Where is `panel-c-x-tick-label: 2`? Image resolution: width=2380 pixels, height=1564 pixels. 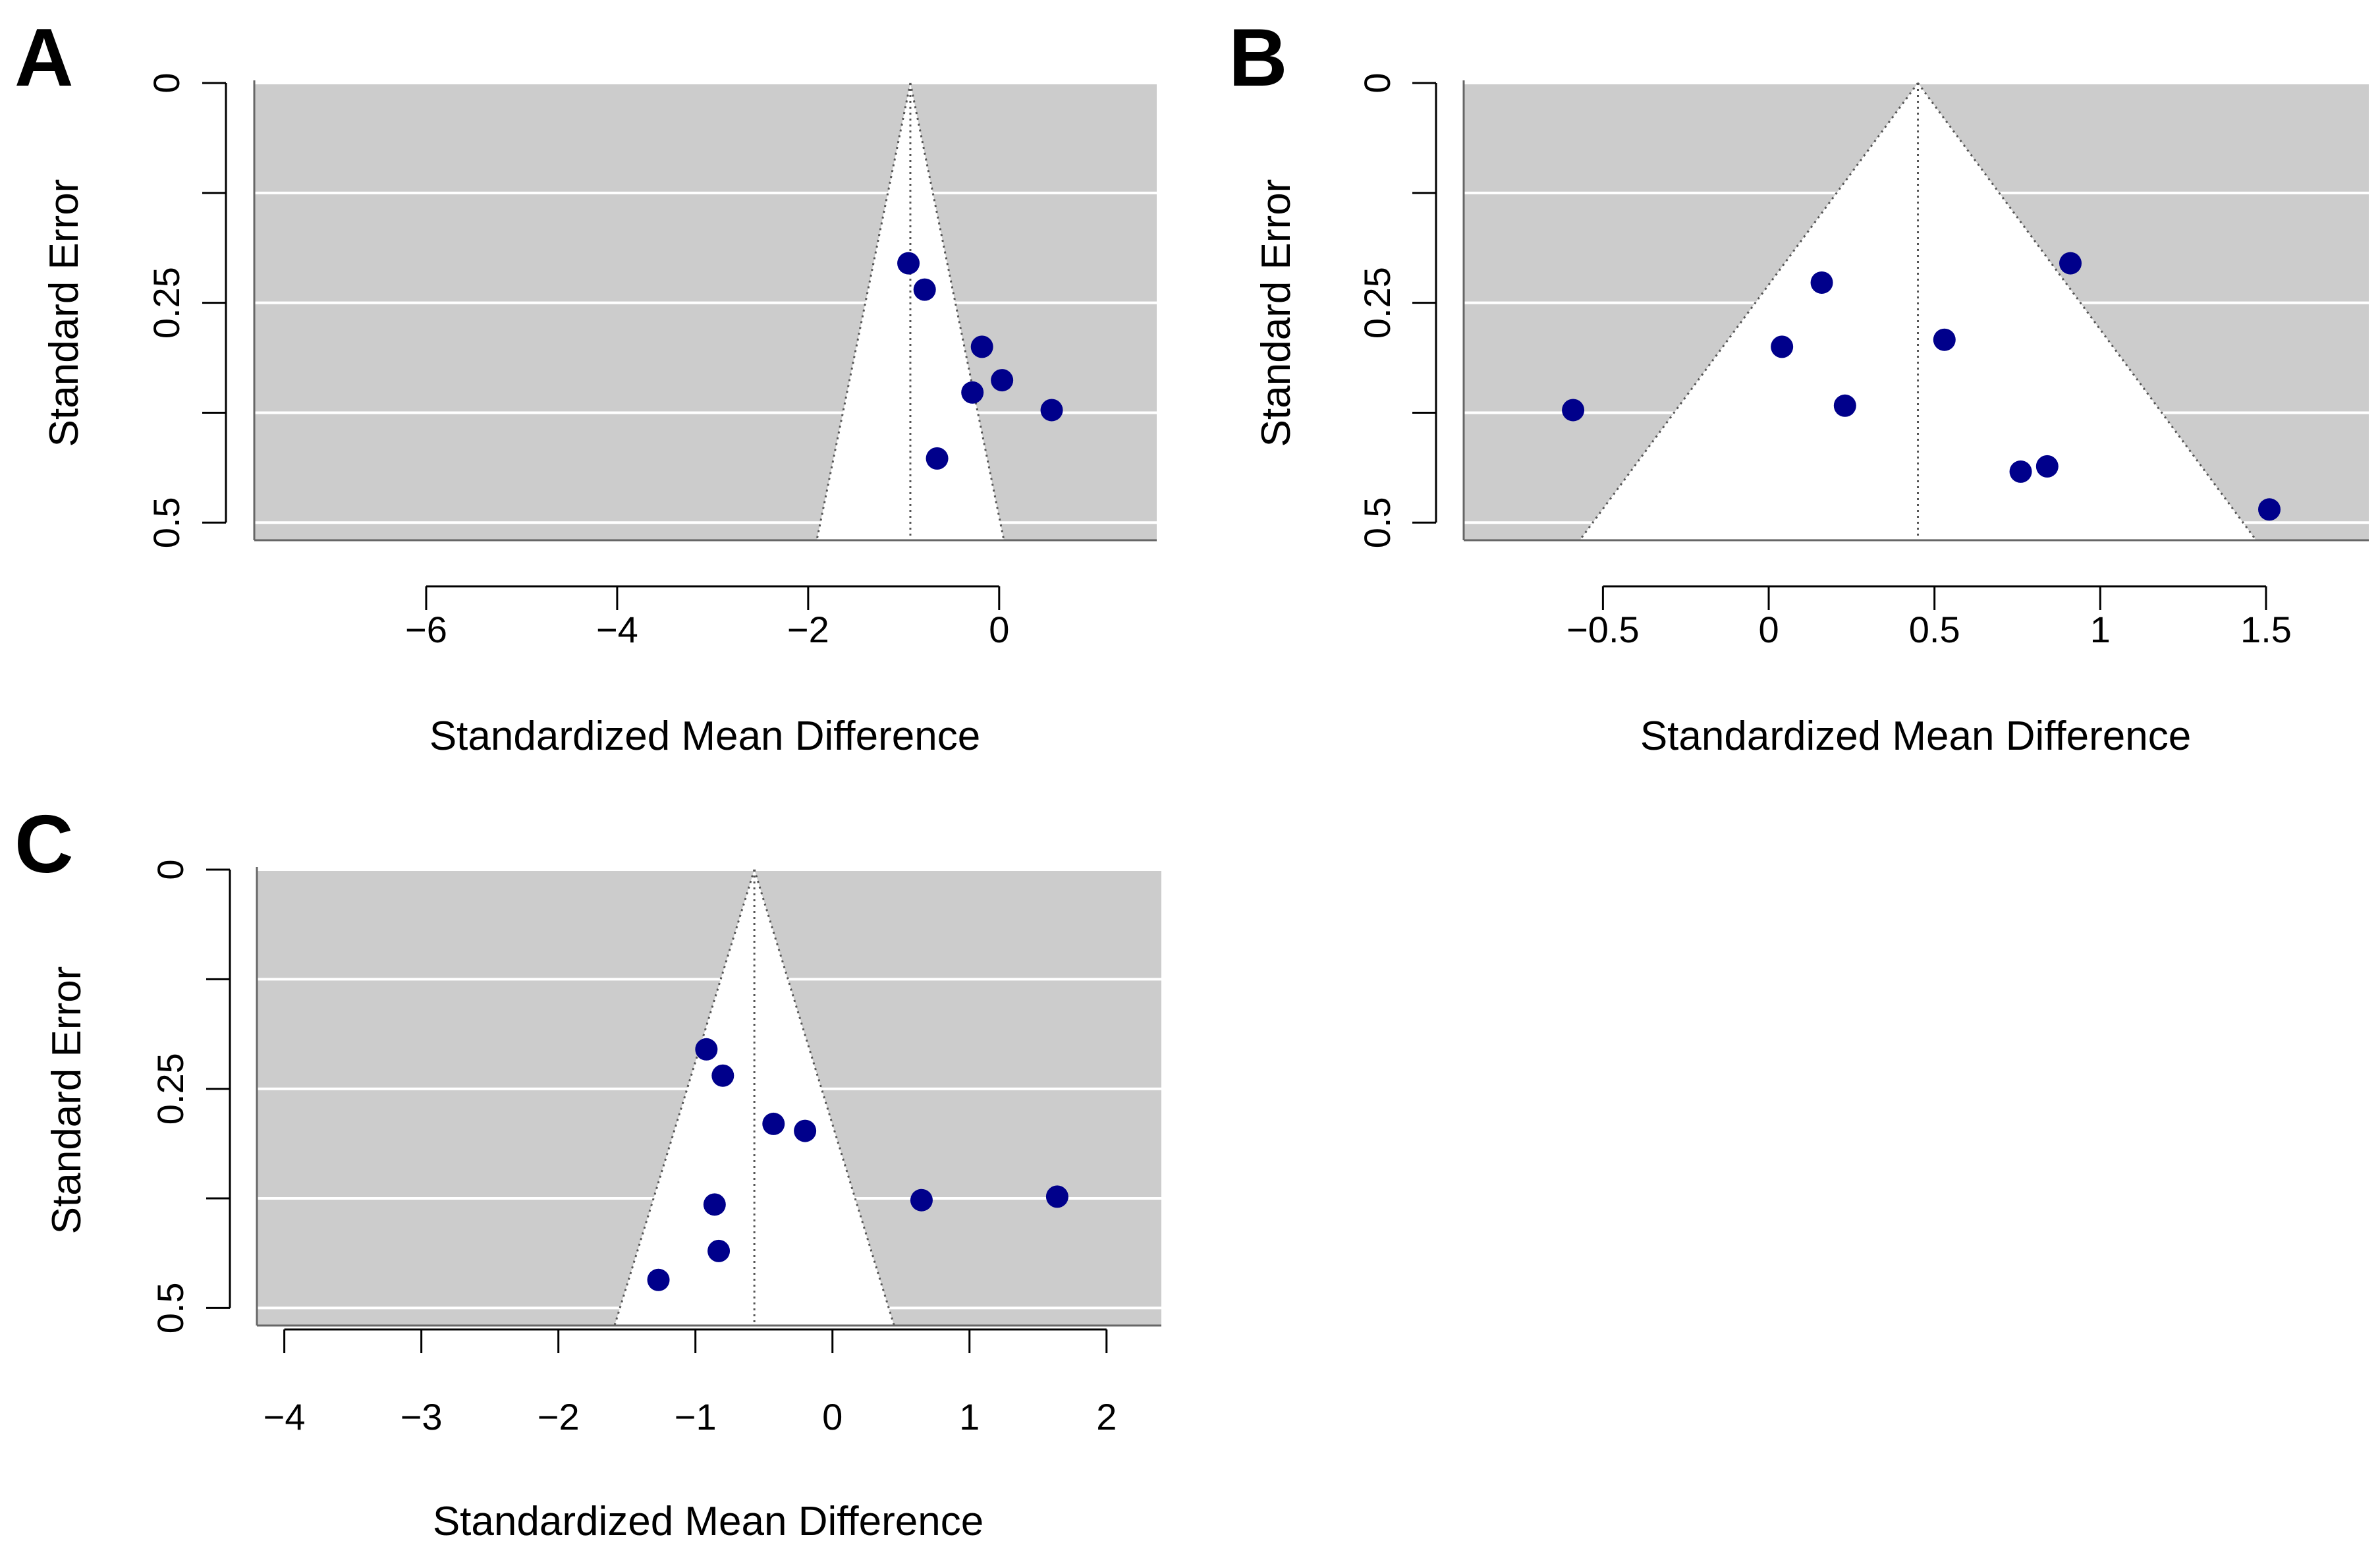
panel-c-x-tick-label: 2 is located at coordinates (1106, 1417).